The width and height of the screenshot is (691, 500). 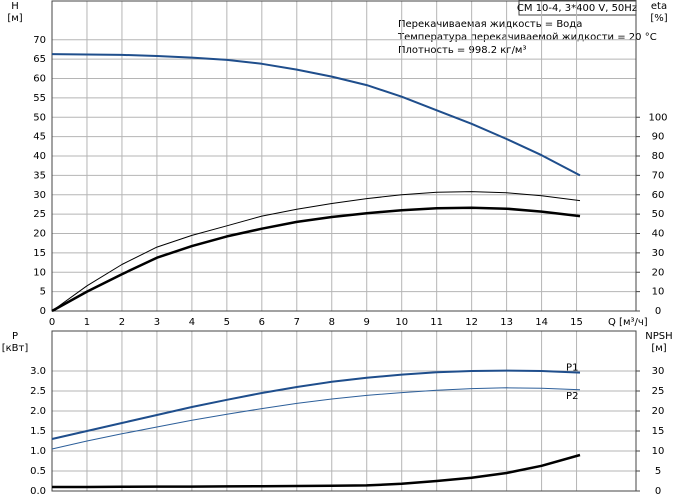 I want to click on x-tick-label: 4, so click(x=192, y=322).